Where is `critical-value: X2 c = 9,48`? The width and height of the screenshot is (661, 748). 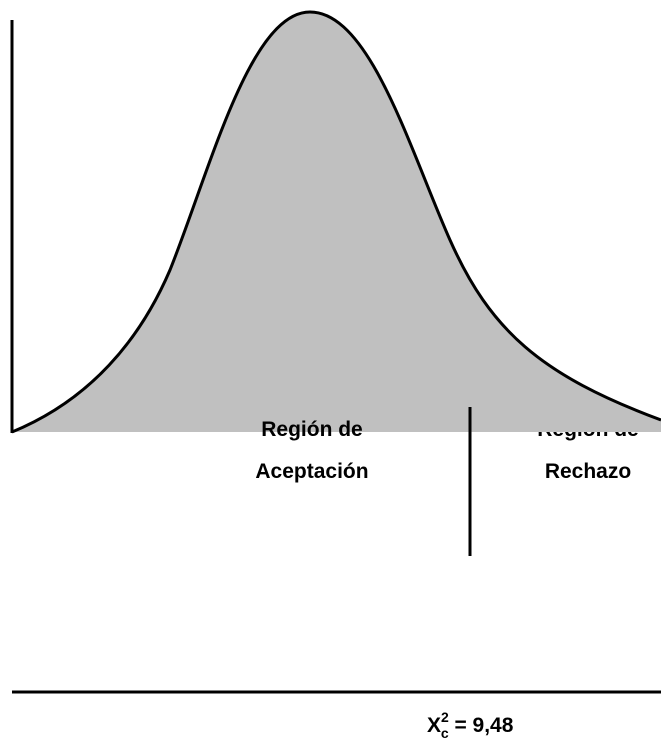 critical-value: X2 c = 9,48 is located at coordinates (470, 725).